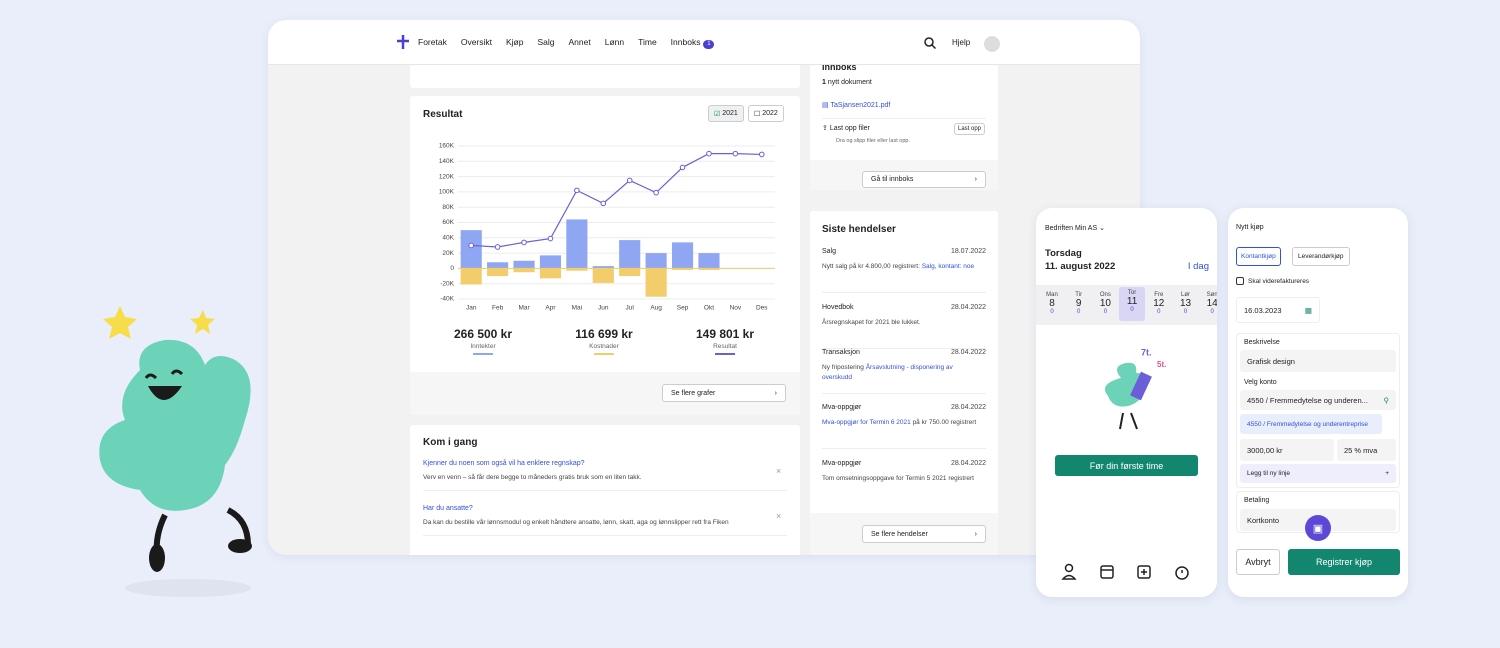  I want to click on nav-item: Oversikt, so click(476, 43).